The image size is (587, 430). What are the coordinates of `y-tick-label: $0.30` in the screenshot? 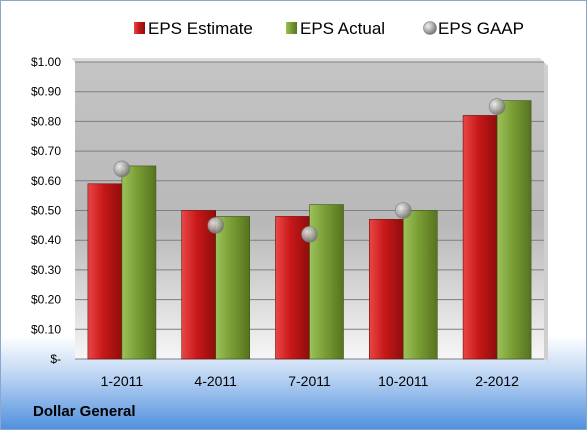 It's located at (46, 270).